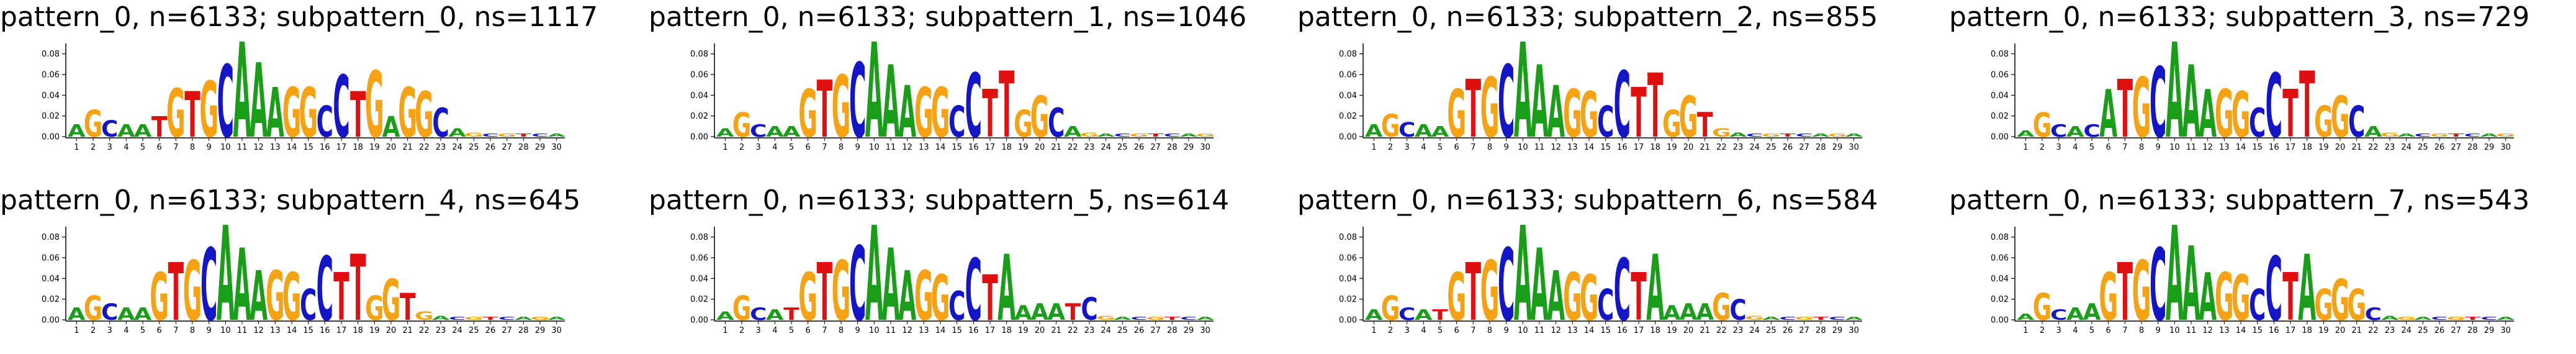  Describe the element at coordinates (2042, 147) in the screenshot. I see `x-tick-label: 2` at that location.